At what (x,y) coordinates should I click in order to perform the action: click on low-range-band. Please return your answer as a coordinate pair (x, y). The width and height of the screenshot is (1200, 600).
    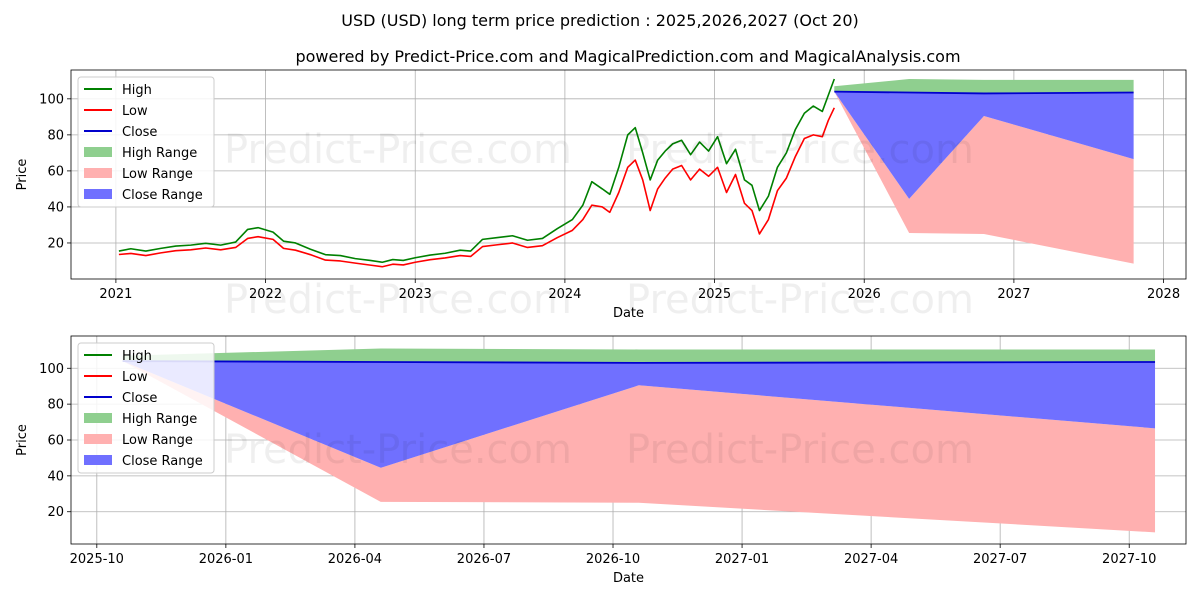
    Looking at the image, I should click on (984, 177).